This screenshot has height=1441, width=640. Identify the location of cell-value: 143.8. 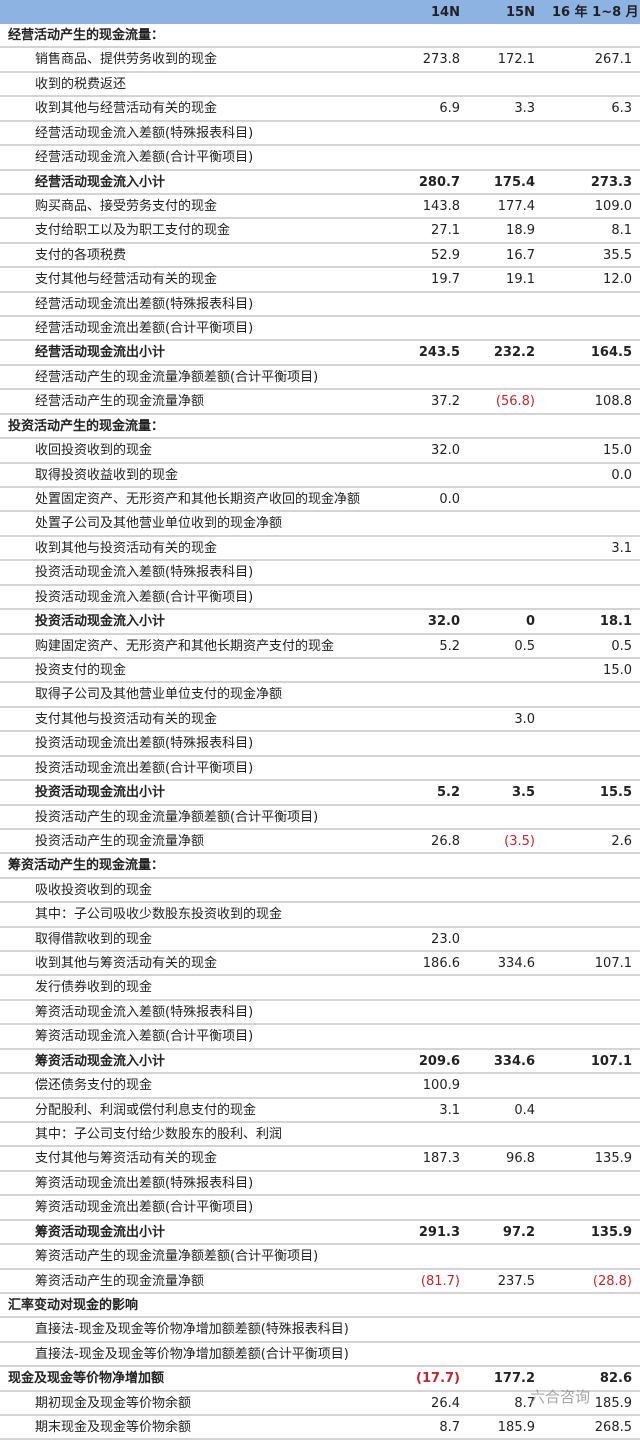
(441, 206).